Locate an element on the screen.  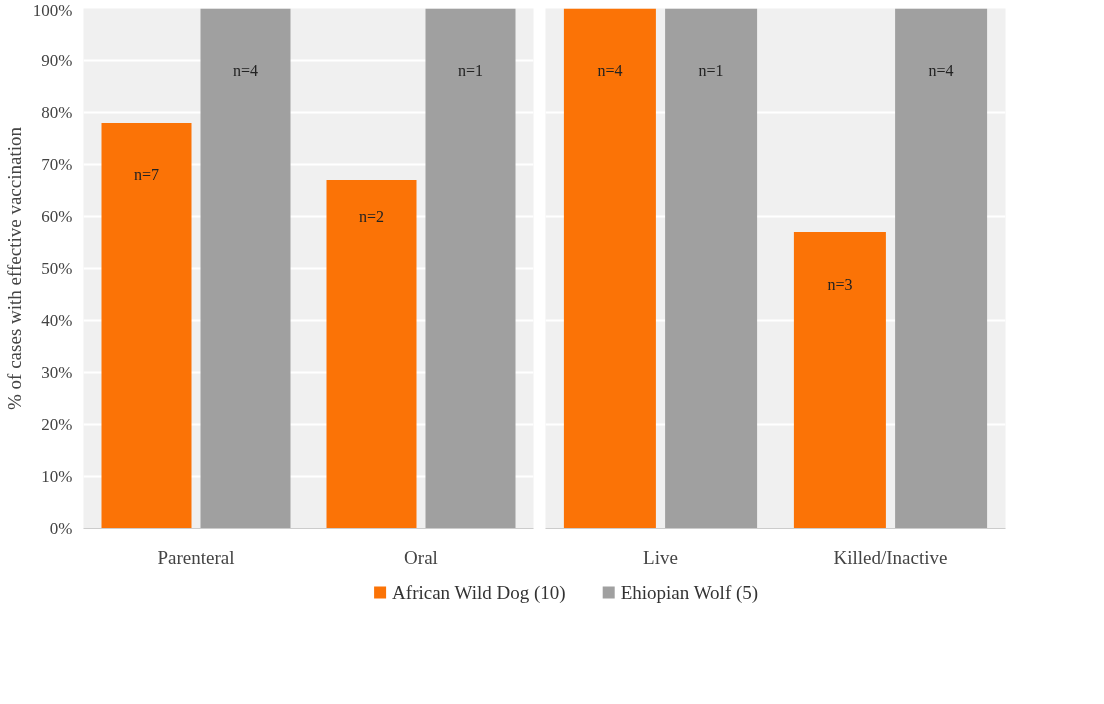
y-tick-label: 50% is located at coordinates (57, 268).